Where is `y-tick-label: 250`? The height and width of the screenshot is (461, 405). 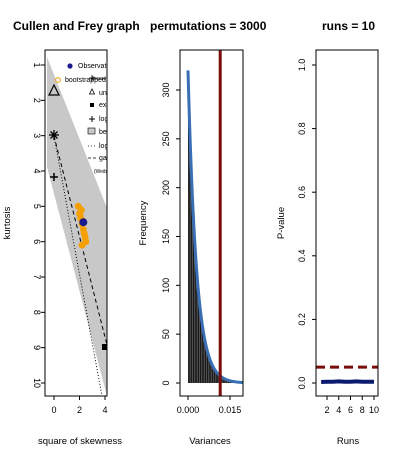 y-tick-label: 250 is located at coordinates (166, 138).